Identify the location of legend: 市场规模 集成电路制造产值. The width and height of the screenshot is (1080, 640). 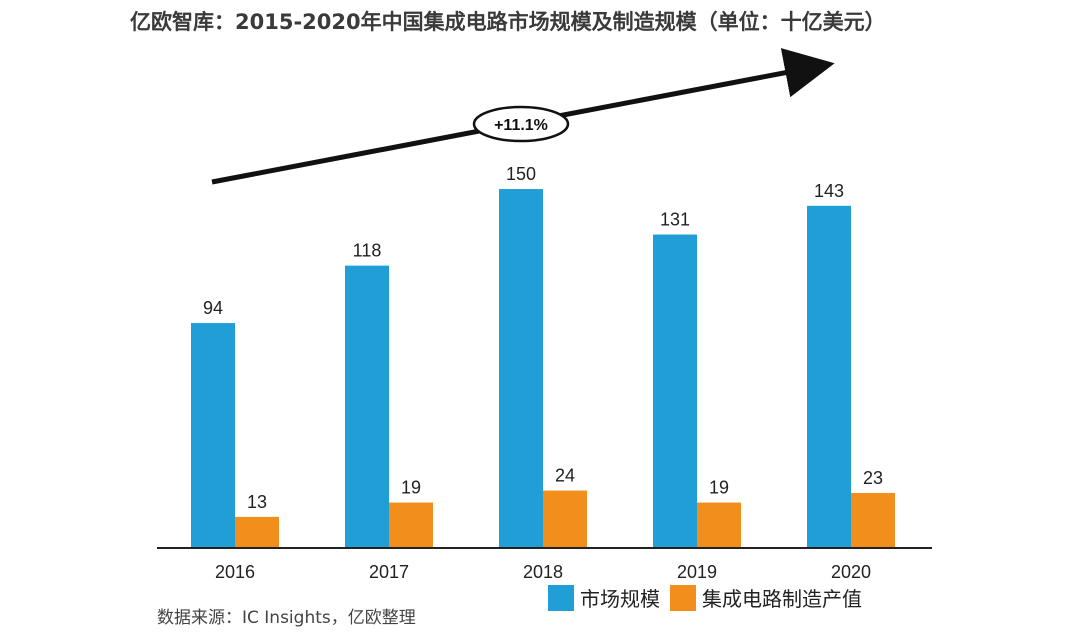
(710, 597).